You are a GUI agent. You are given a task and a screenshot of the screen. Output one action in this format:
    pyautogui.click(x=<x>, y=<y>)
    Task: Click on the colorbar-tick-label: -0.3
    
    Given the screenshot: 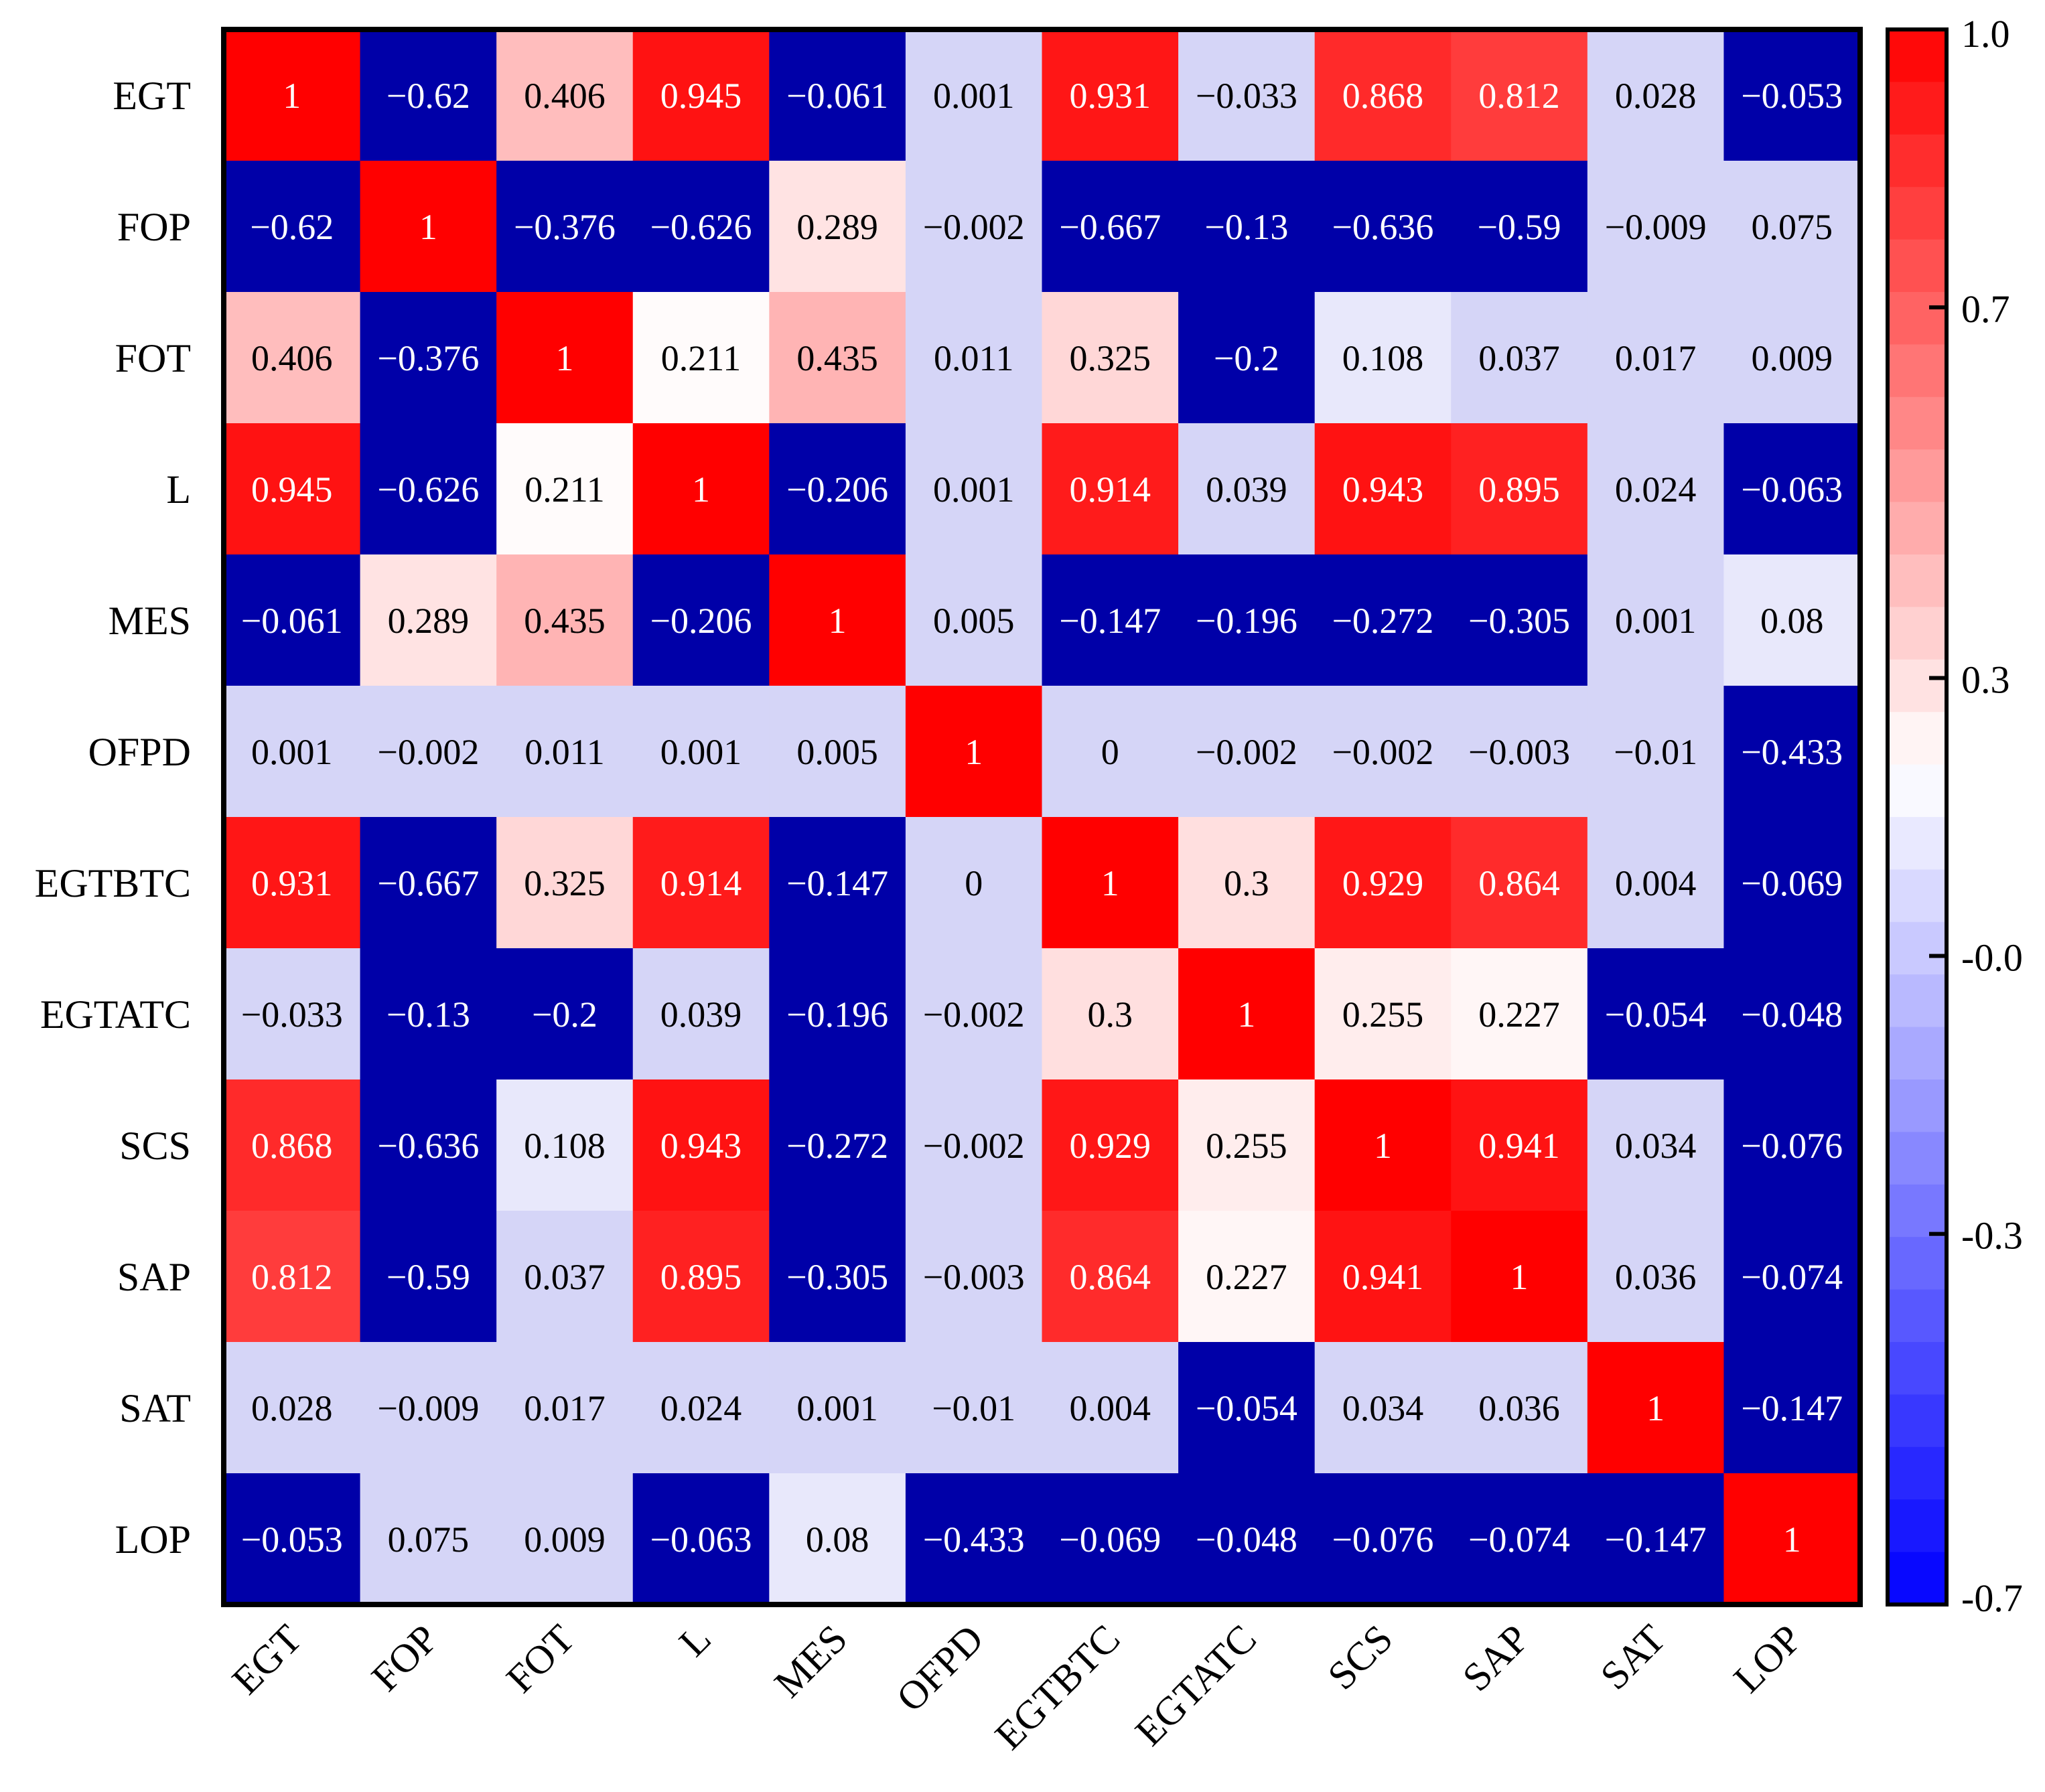 What is the action you would take?
    pyautogui.click(x=1992, y=1236)
    